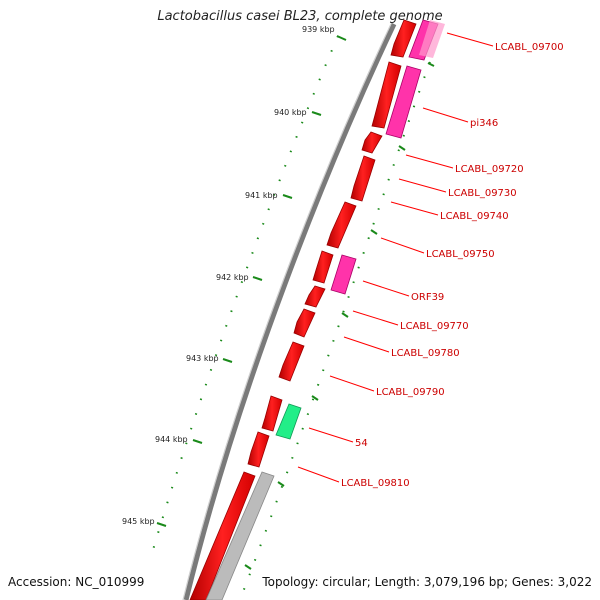 The width and height of the screenshot is (600, 600). I want to click on gene-label-lcabl-09750: LCABL_09750, so click(460, 254).